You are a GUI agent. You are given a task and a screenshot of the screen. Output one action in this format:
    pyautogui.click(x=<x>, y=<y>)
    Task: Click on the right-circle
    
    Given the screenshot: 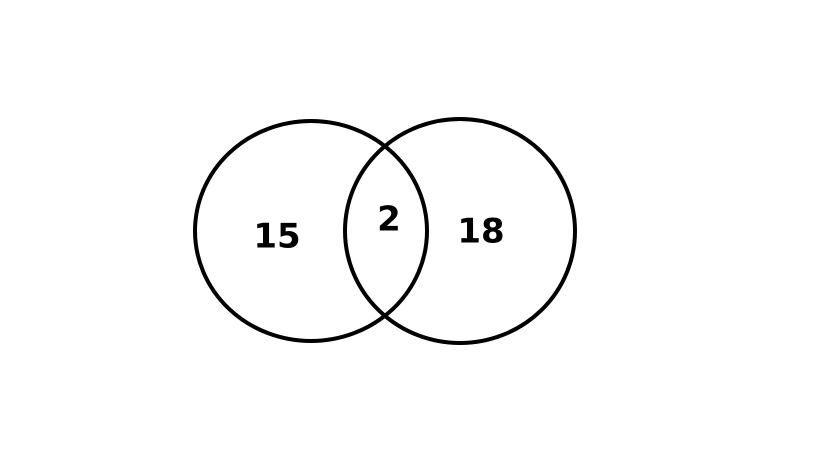 What is the action you would take?
    pyautogui.click(x=460, y=231)
    